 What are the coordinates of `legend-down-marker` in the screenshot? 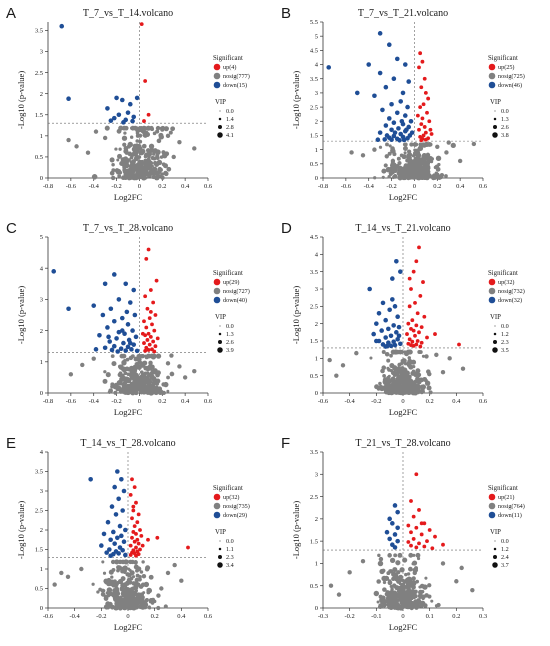 It's located at (217, 85).